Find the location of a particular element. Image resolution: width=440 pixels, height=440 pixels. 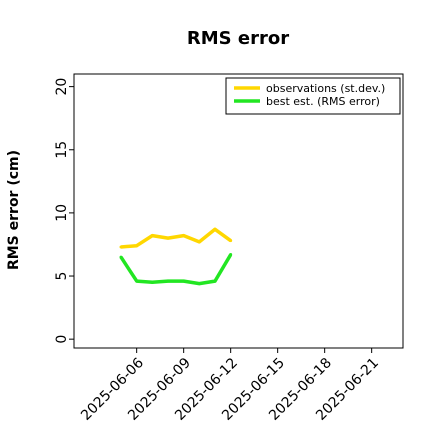

y-tick-label: 5 is located at coordinates (62, 276).